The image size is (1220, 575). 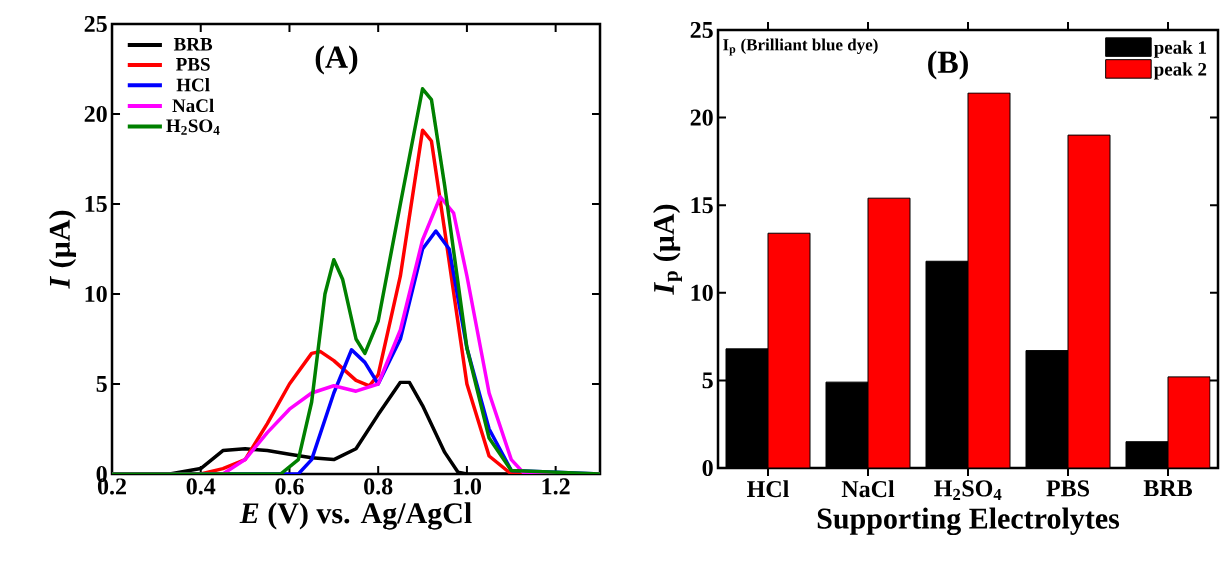 I want to click on legend-label: PBS, so click(x=193, y=64).